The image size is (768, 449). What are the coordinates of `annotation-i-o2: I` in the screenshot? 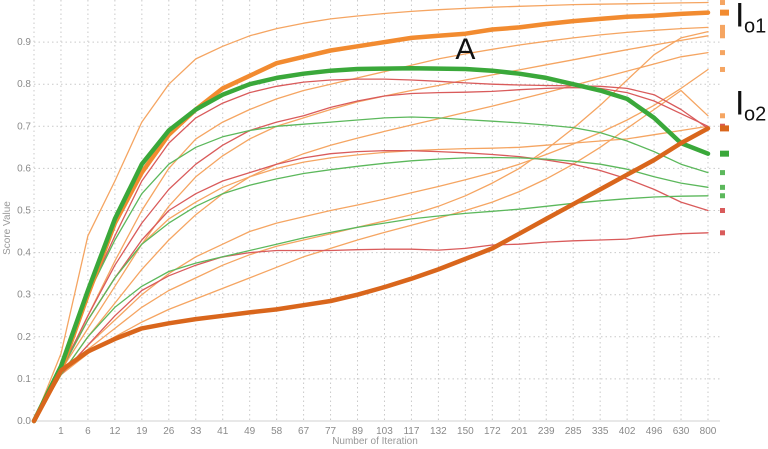 It's located at (739, 103).